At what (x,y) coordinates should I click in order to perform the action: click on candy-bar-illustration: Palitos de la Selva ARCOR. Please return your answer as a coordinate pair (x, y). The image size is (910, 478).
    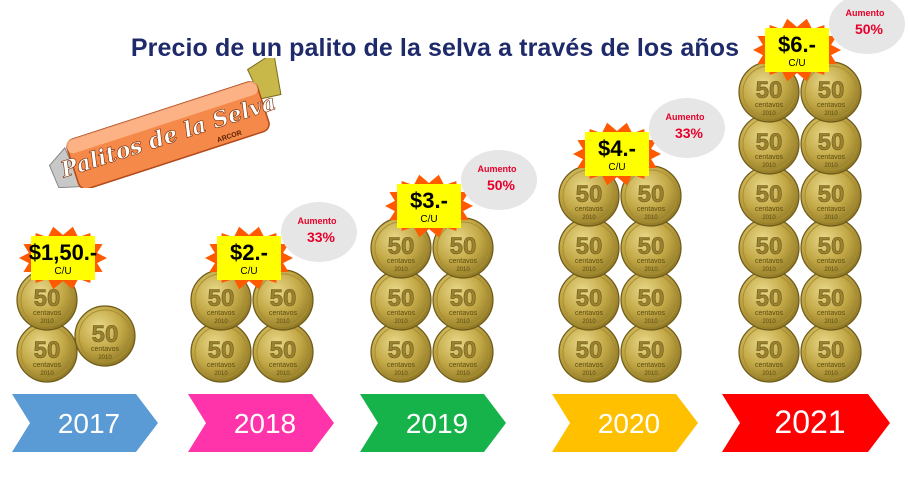
    Looking at the image, I should click on (165, 123).